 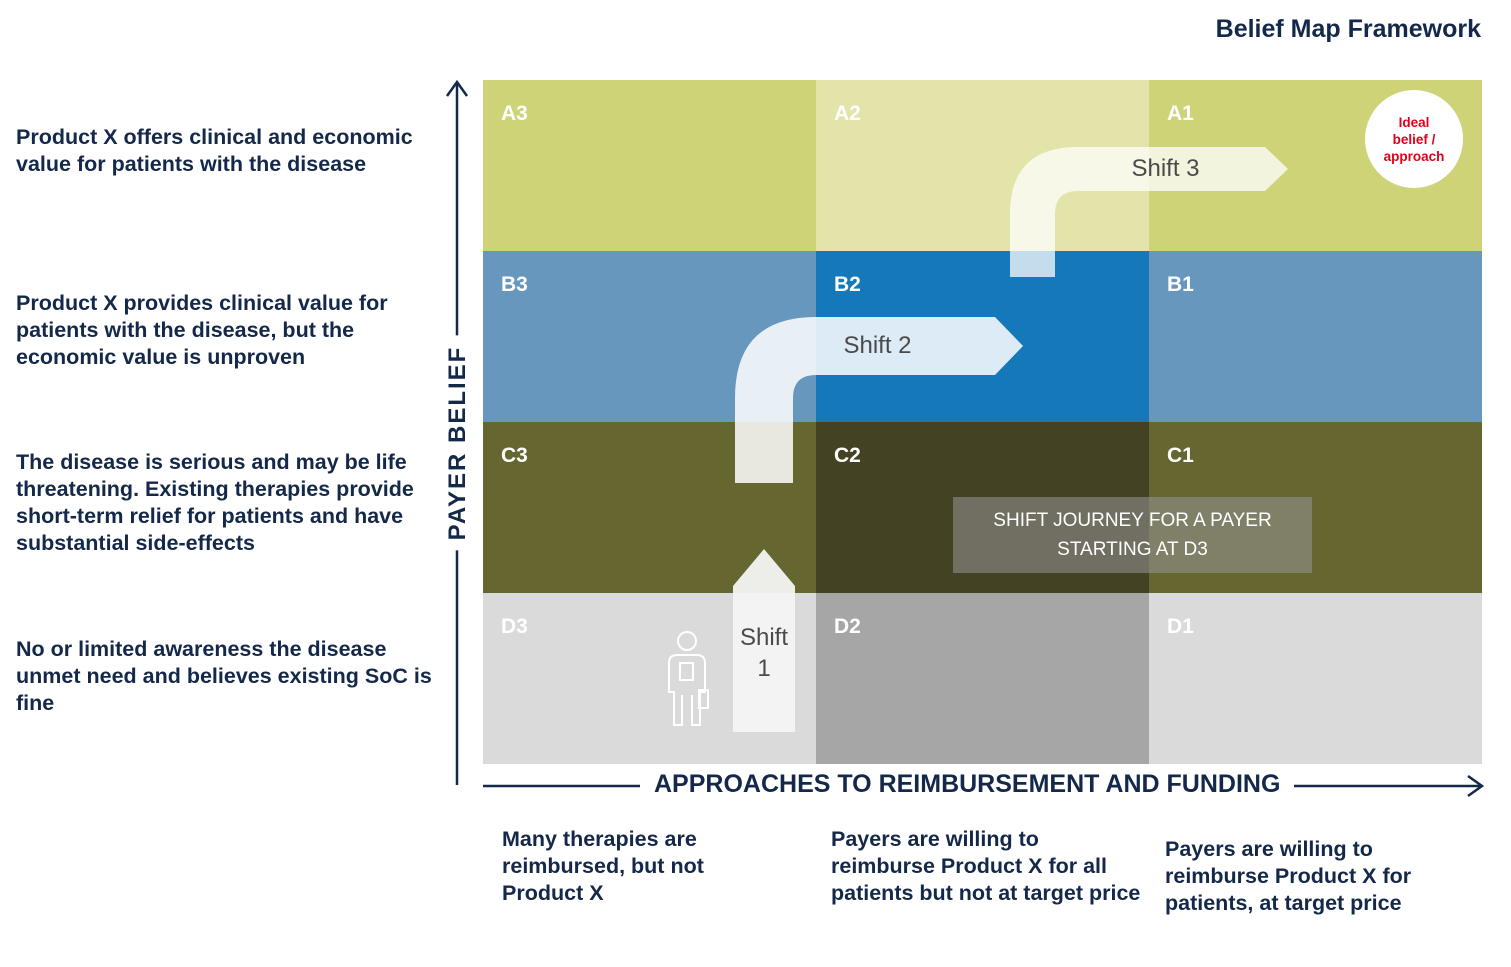 What do you see at coordinates (458, 443) in the screenshot?
I see `y-axis-title: PAYER BELIEF` at bounding box center [458, 443].